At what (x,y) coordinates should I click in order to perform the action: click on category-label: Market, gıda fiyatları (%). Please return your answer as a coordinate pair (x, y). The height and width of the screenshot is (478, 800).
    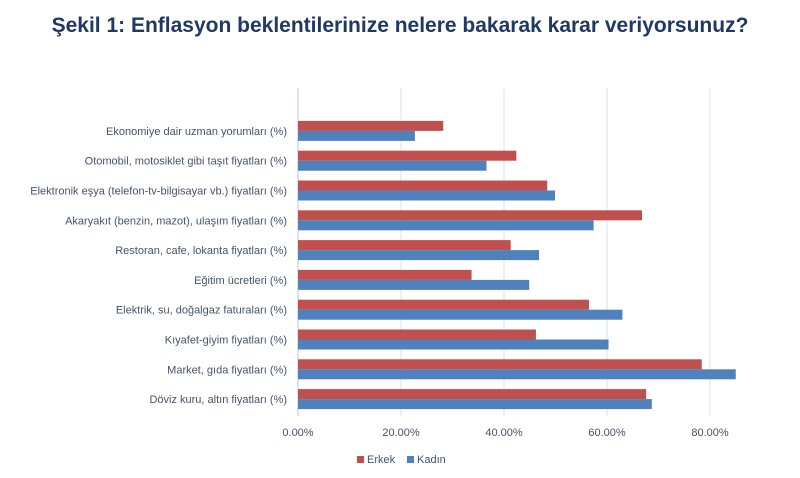
    Looking at the image, I should click on (227, 370).